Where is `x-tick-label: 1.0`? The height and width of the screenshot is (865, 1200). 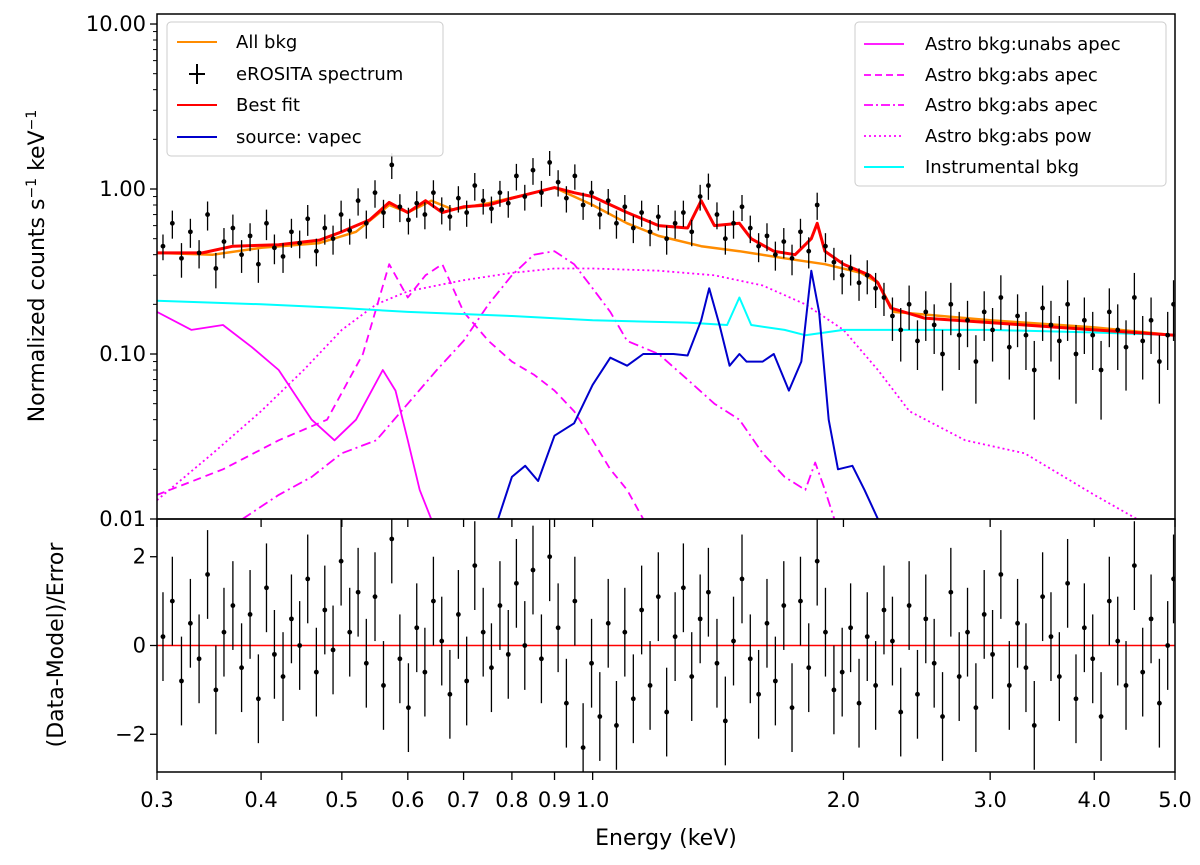
x-tick-label: 1.0 is located at coordinates (592, 800).